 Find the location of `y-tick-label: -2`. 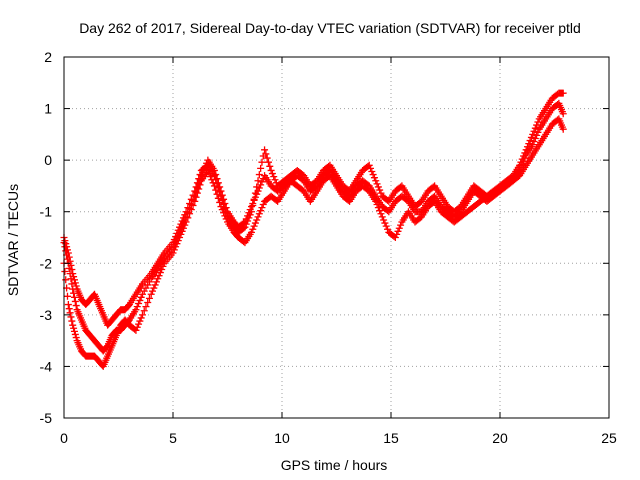

y-tick-label: -2 is located at coordinates (46, 263).